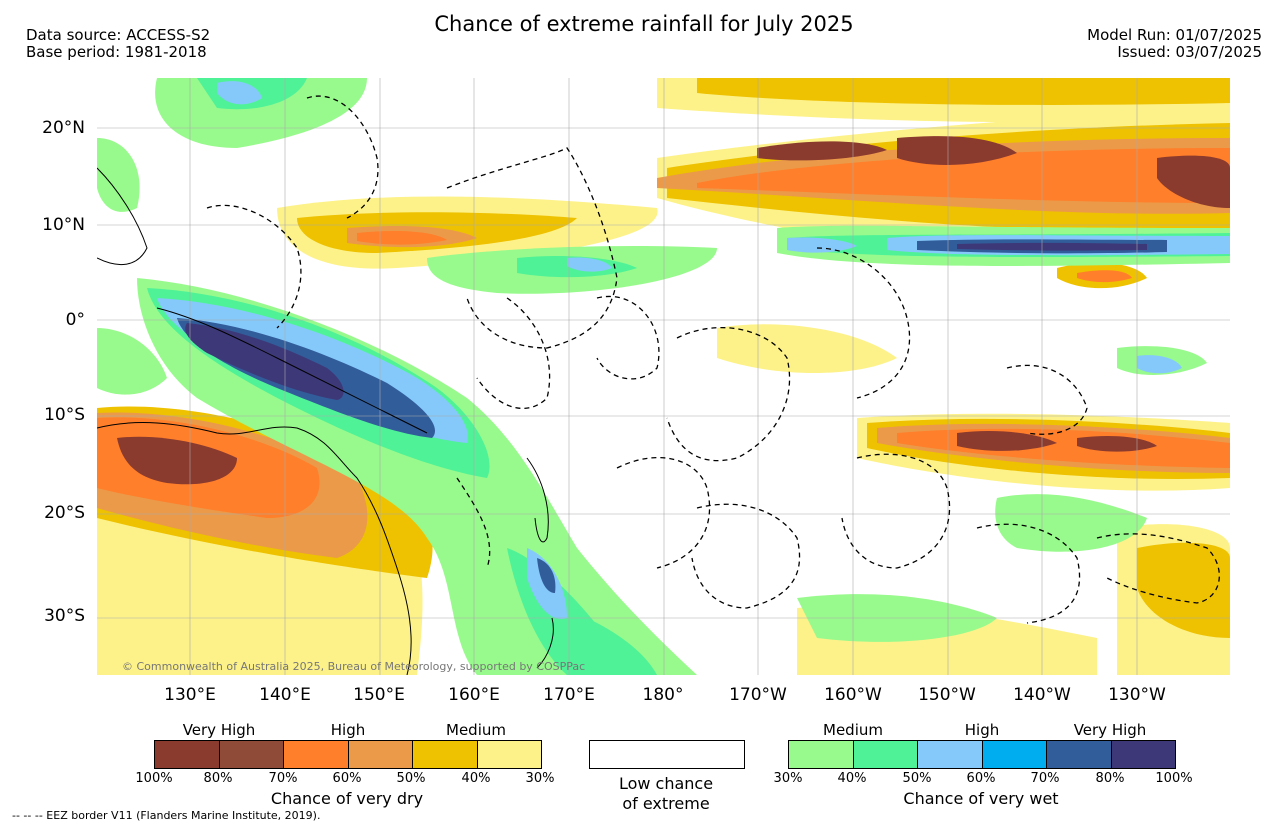 This screenshot has width=1288, height=827. Describe the element at coordinates (666, 803) in the screenshot. I see `low-chance-line2: of extreme` at that location.